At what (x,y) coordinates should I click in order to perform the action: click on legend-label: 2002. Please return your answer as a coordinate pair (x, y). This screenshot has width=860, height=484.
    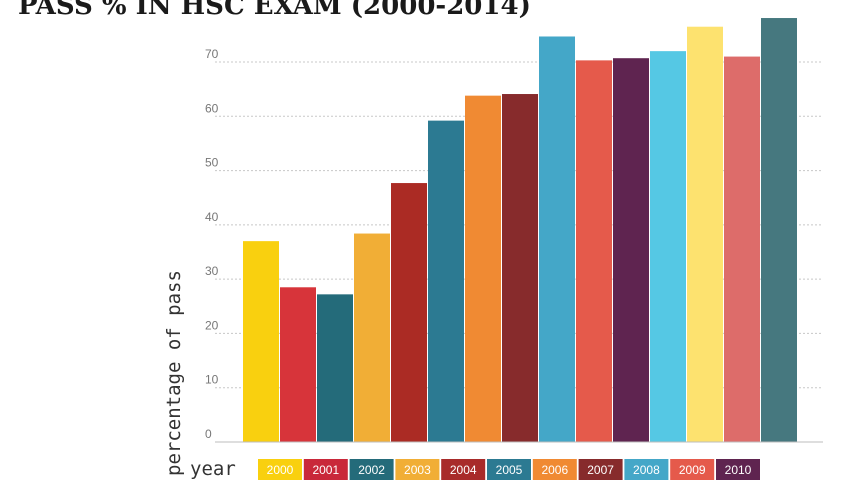
    Looking at the image, I should click on (371, 470).